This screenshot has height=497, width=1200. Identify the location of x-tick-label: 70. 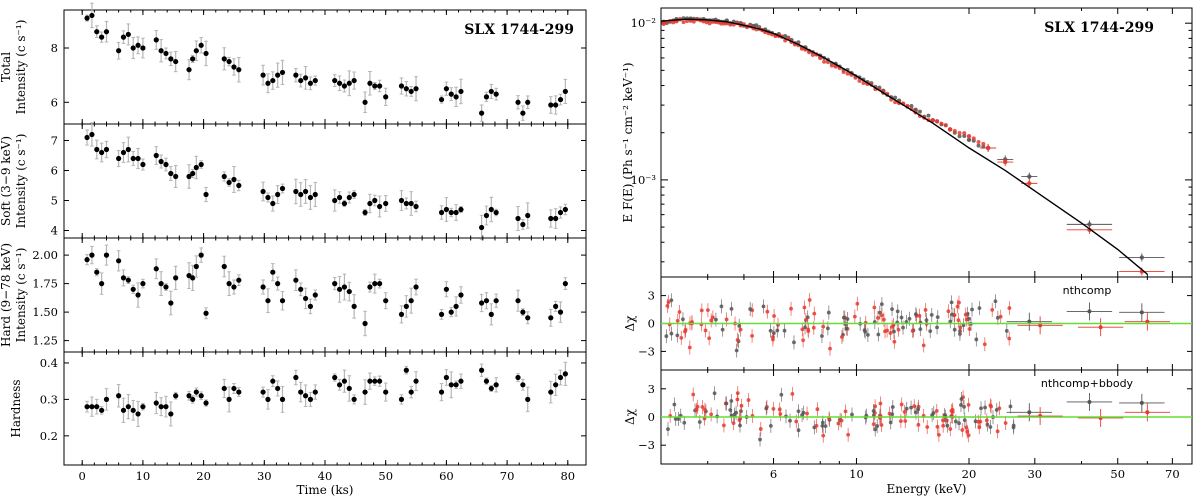
(1172, 474).